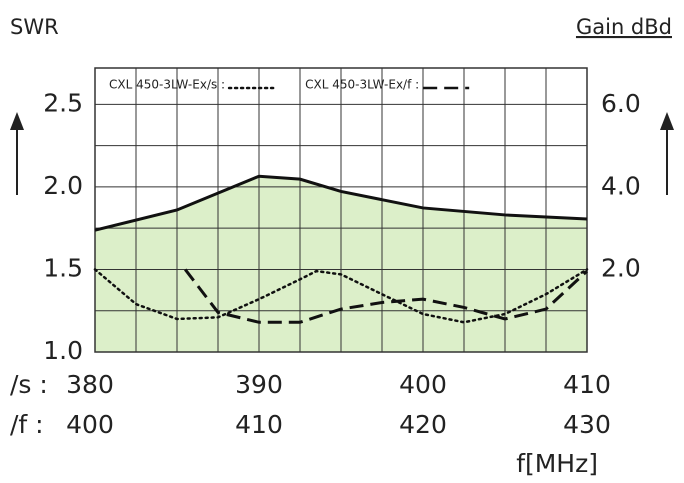 The width and height of the screenshot is (684, 483). I want to click on x2-tick-label: 420, so click(423, 424).